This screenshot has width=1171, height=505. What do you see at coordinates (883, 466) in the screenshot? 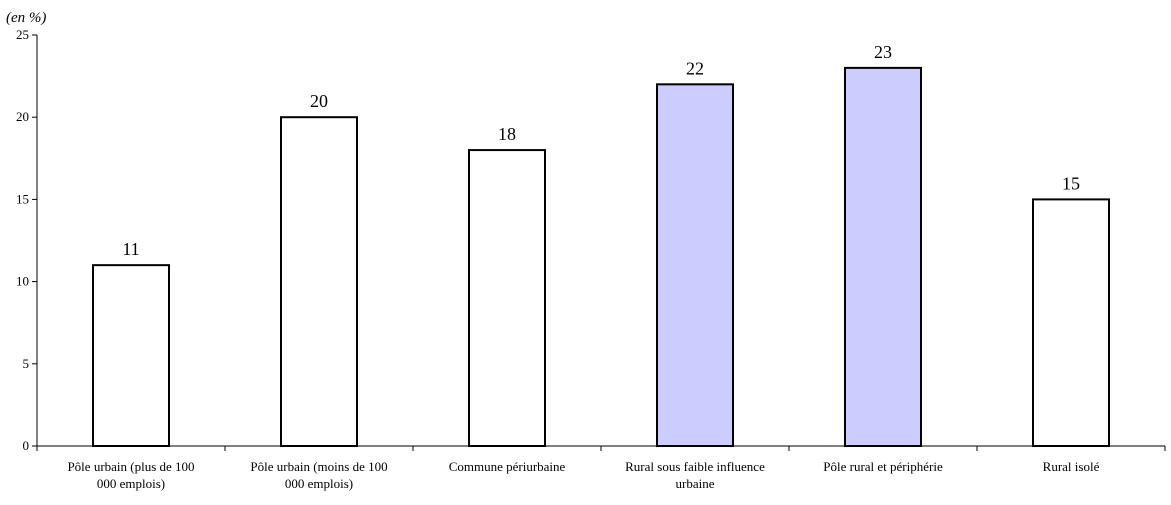
I see `category-label: Pôle rural et périphérie` at bounding box center [883, 466].